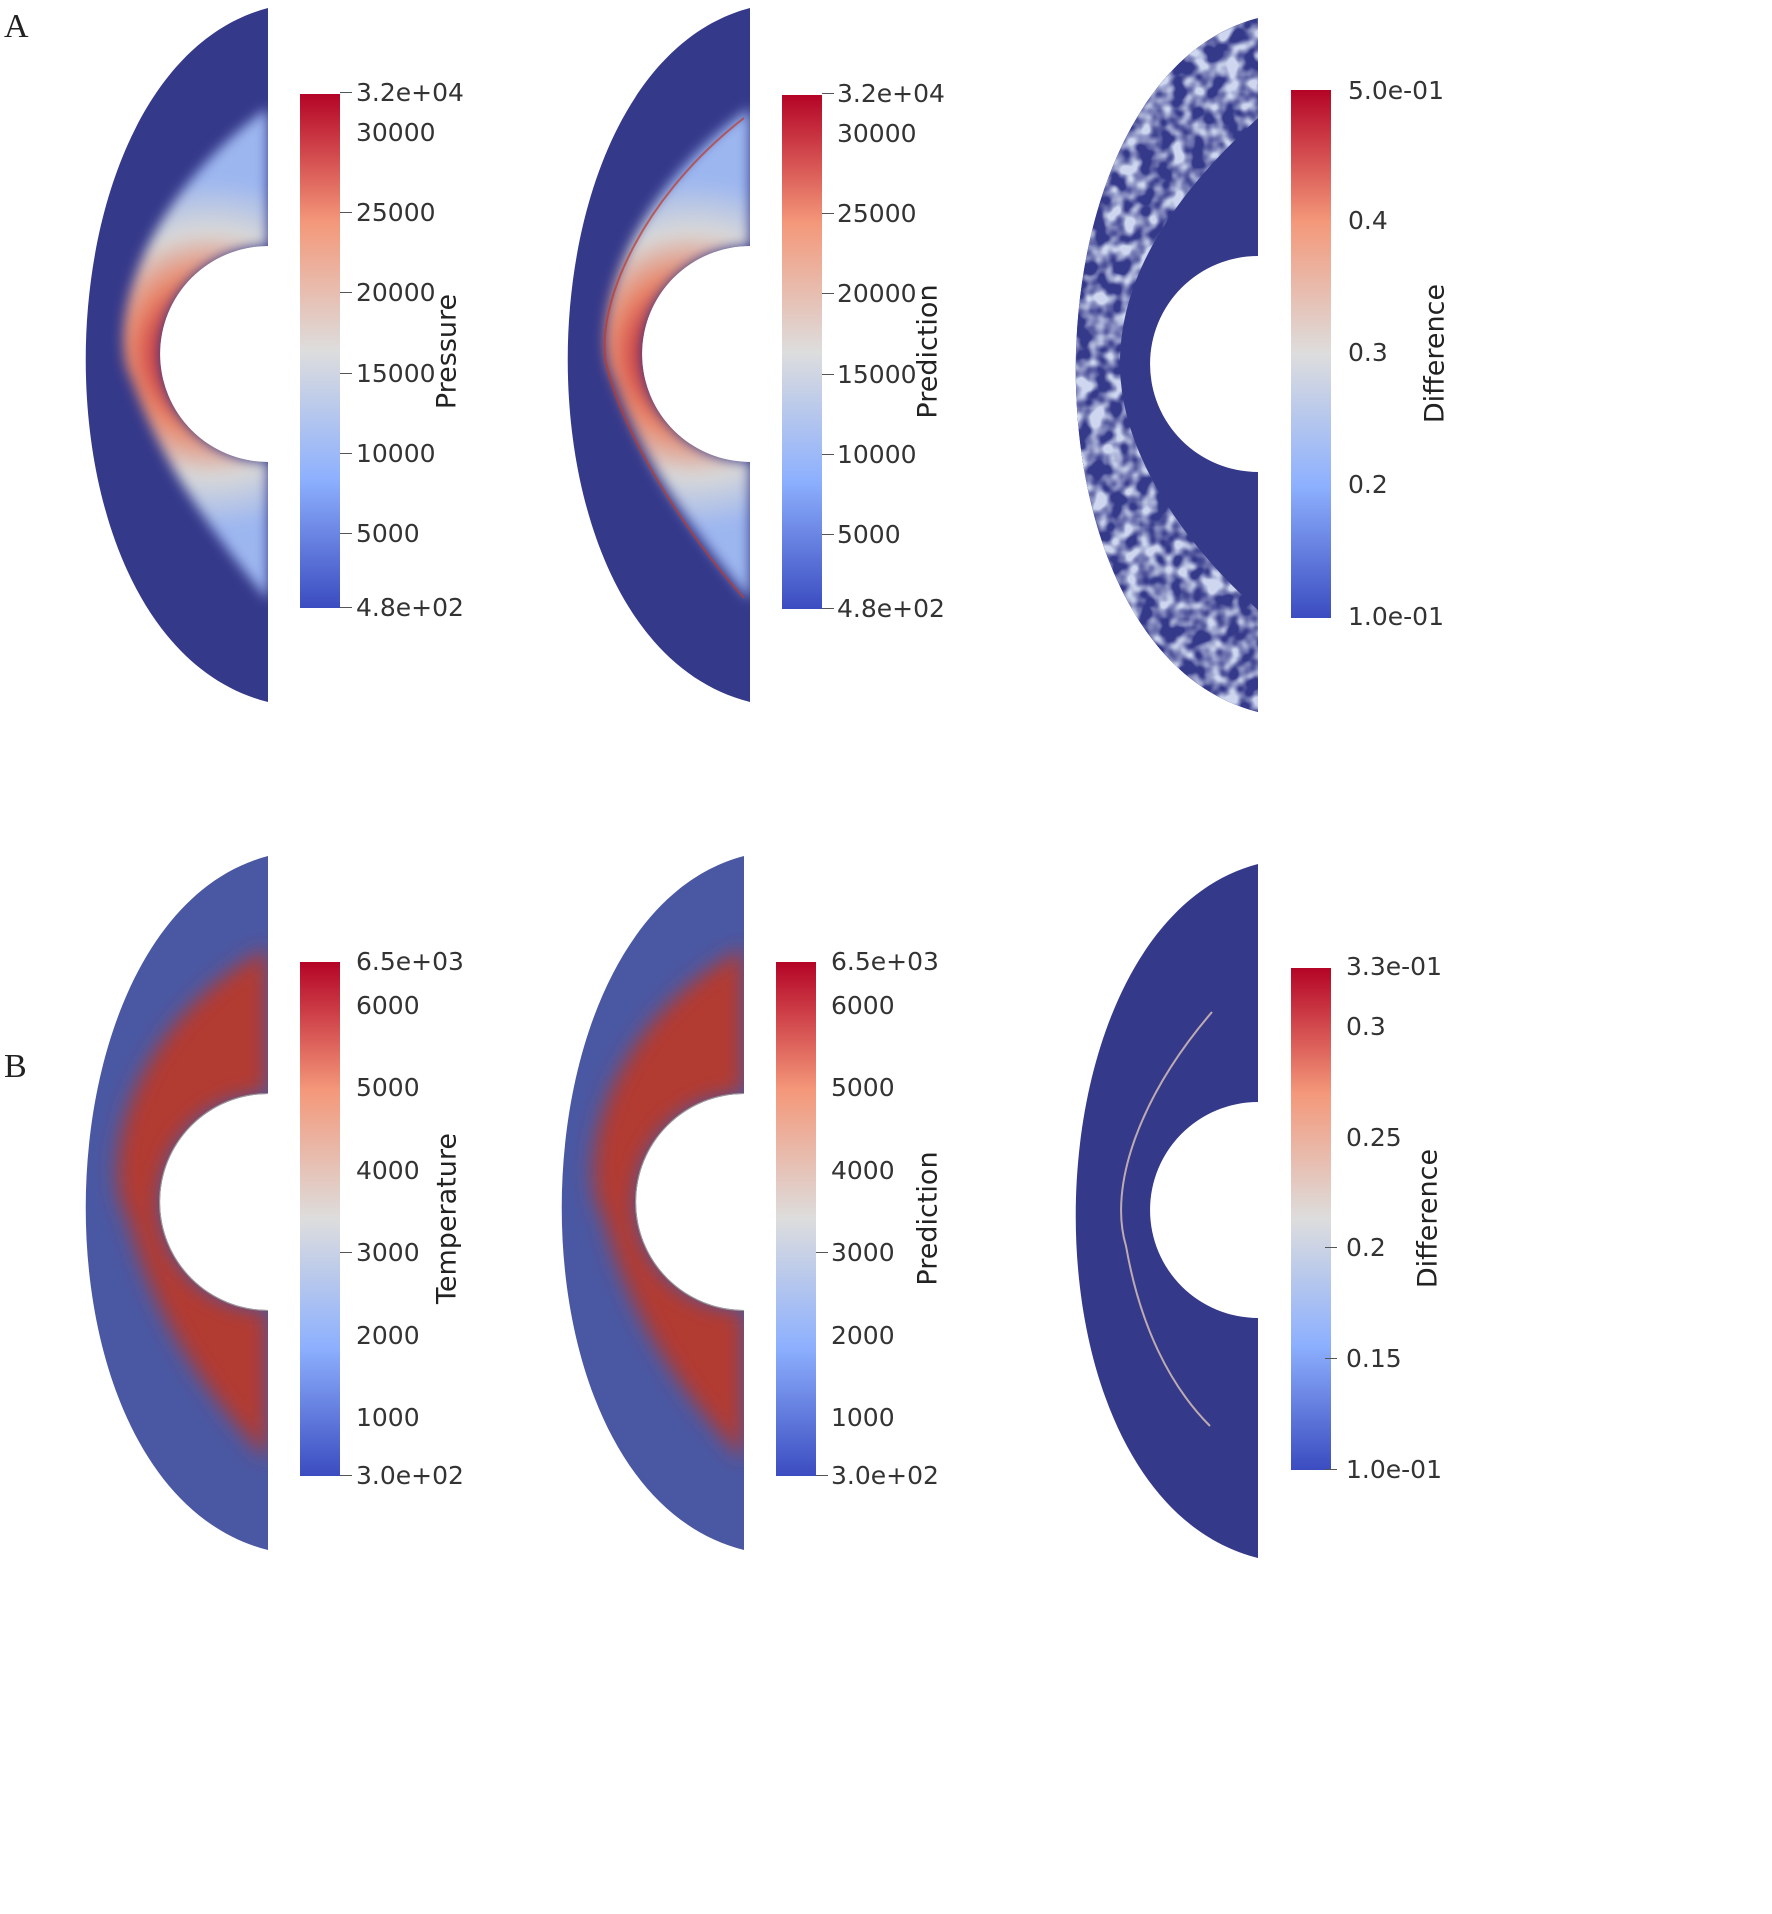  I want to click on temperature-difference-tick-0.15: 0.15, so click(1374, 1358).